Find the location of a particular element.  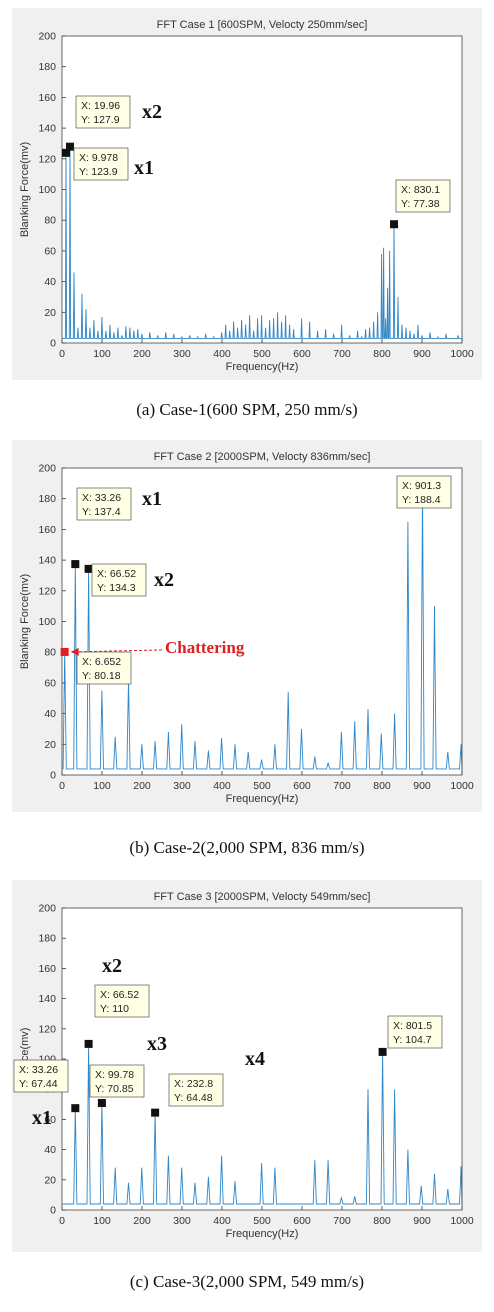

spectrum-line is located at coordinates (262, 242).